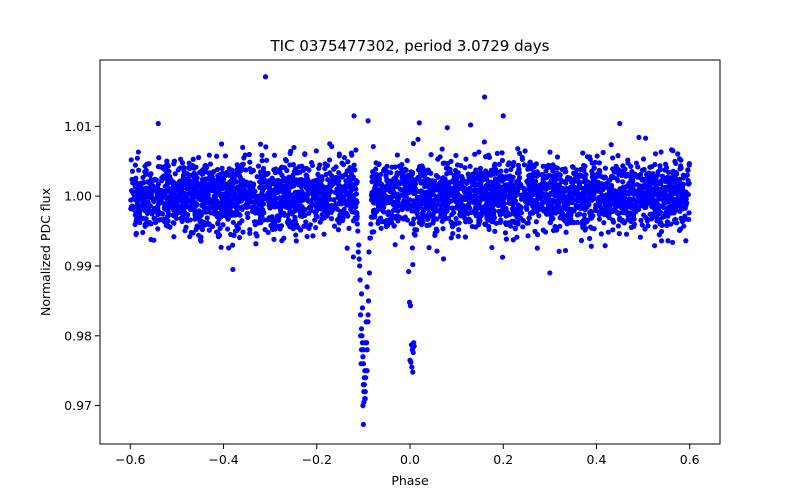 This screenshot has width=800, height=500. What do you see at coordinates (78, 335) in the screenshot?
I see `y-tick-label: 0.98` at bounding box center [78, 335].